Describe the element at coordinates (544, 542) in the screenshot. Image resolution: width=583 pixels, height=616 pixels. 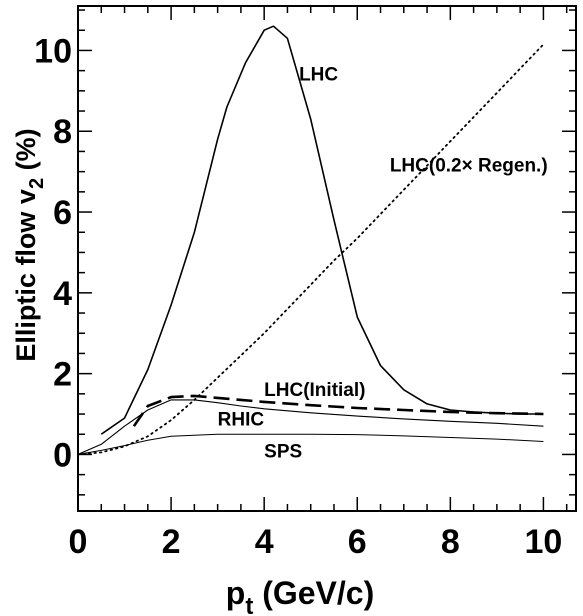
I see `x-tick-label: 10` at that location.